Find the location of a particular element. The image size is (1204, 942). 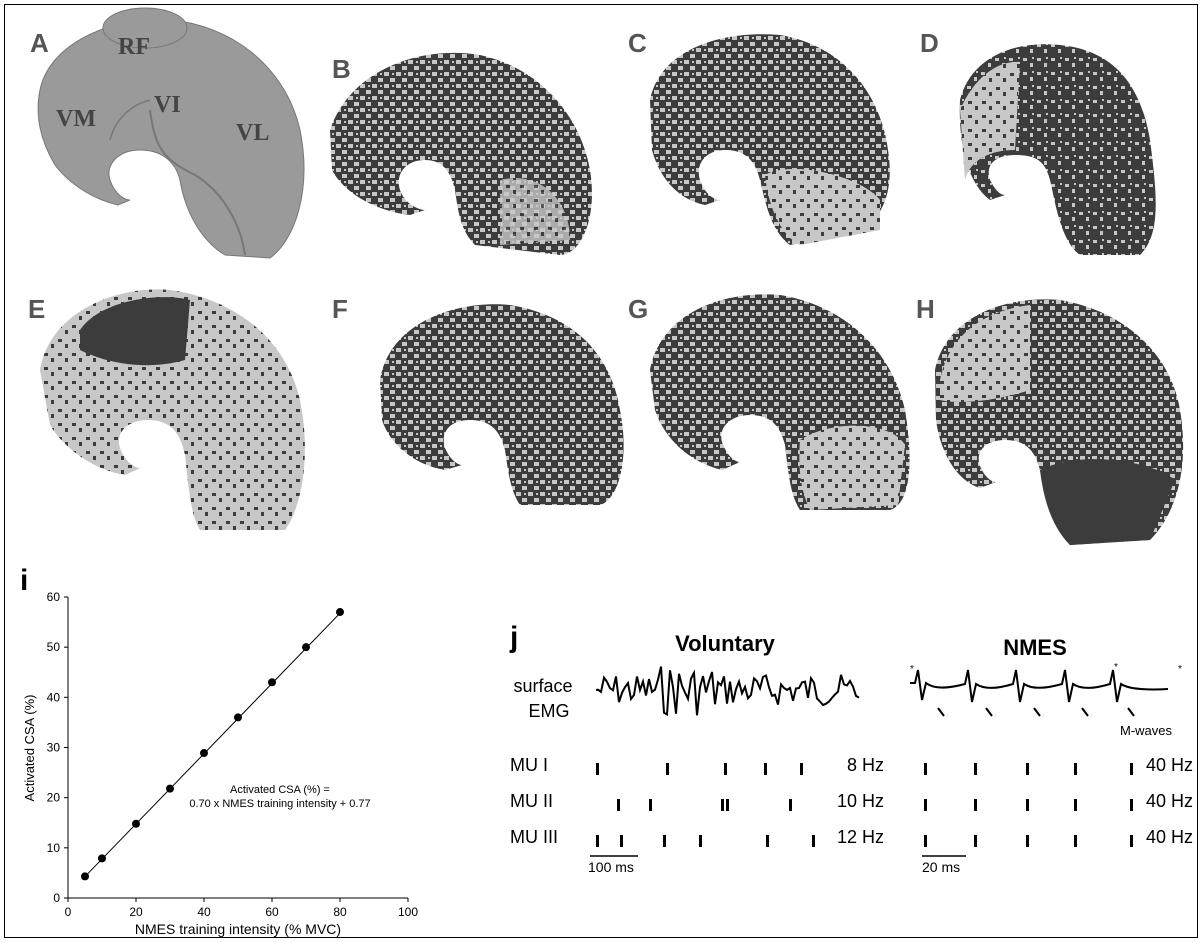

voluntary-emg-trace is located at coordinates (727, 691).